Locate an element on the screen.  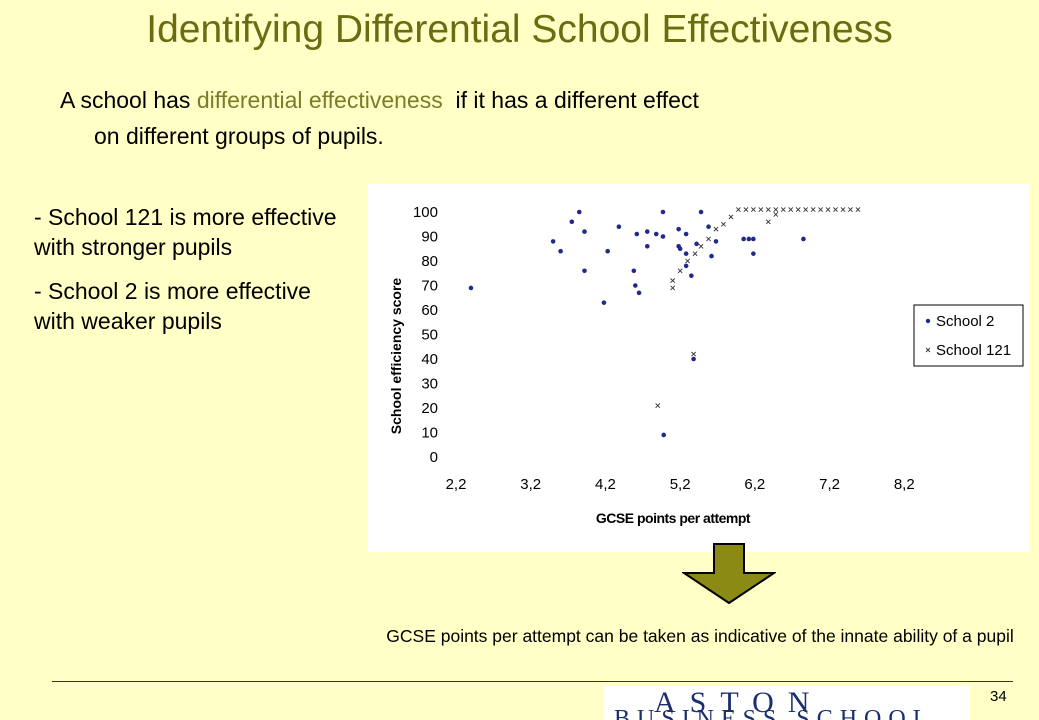
y-tick-label: 60 is located at coordinates (429, 310).